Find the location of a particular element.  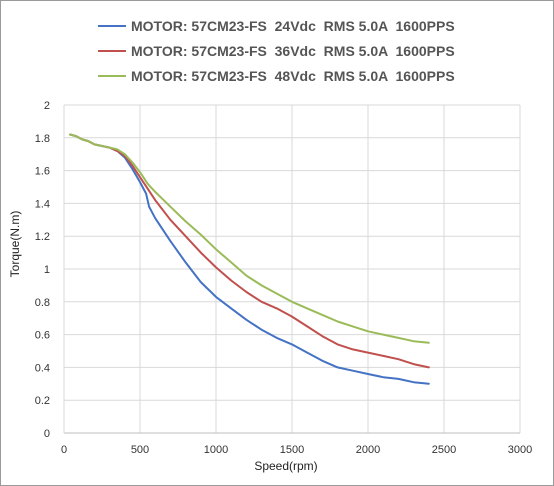

x-tick-label: 2500 is located at coordinates (444, 450).